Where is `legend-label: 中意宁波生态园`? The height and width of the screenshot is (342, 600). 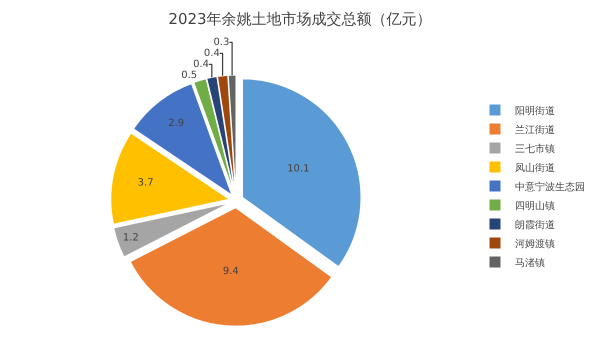
legend-label: 中意宁波生态园 is located at coordinates (550, 186).